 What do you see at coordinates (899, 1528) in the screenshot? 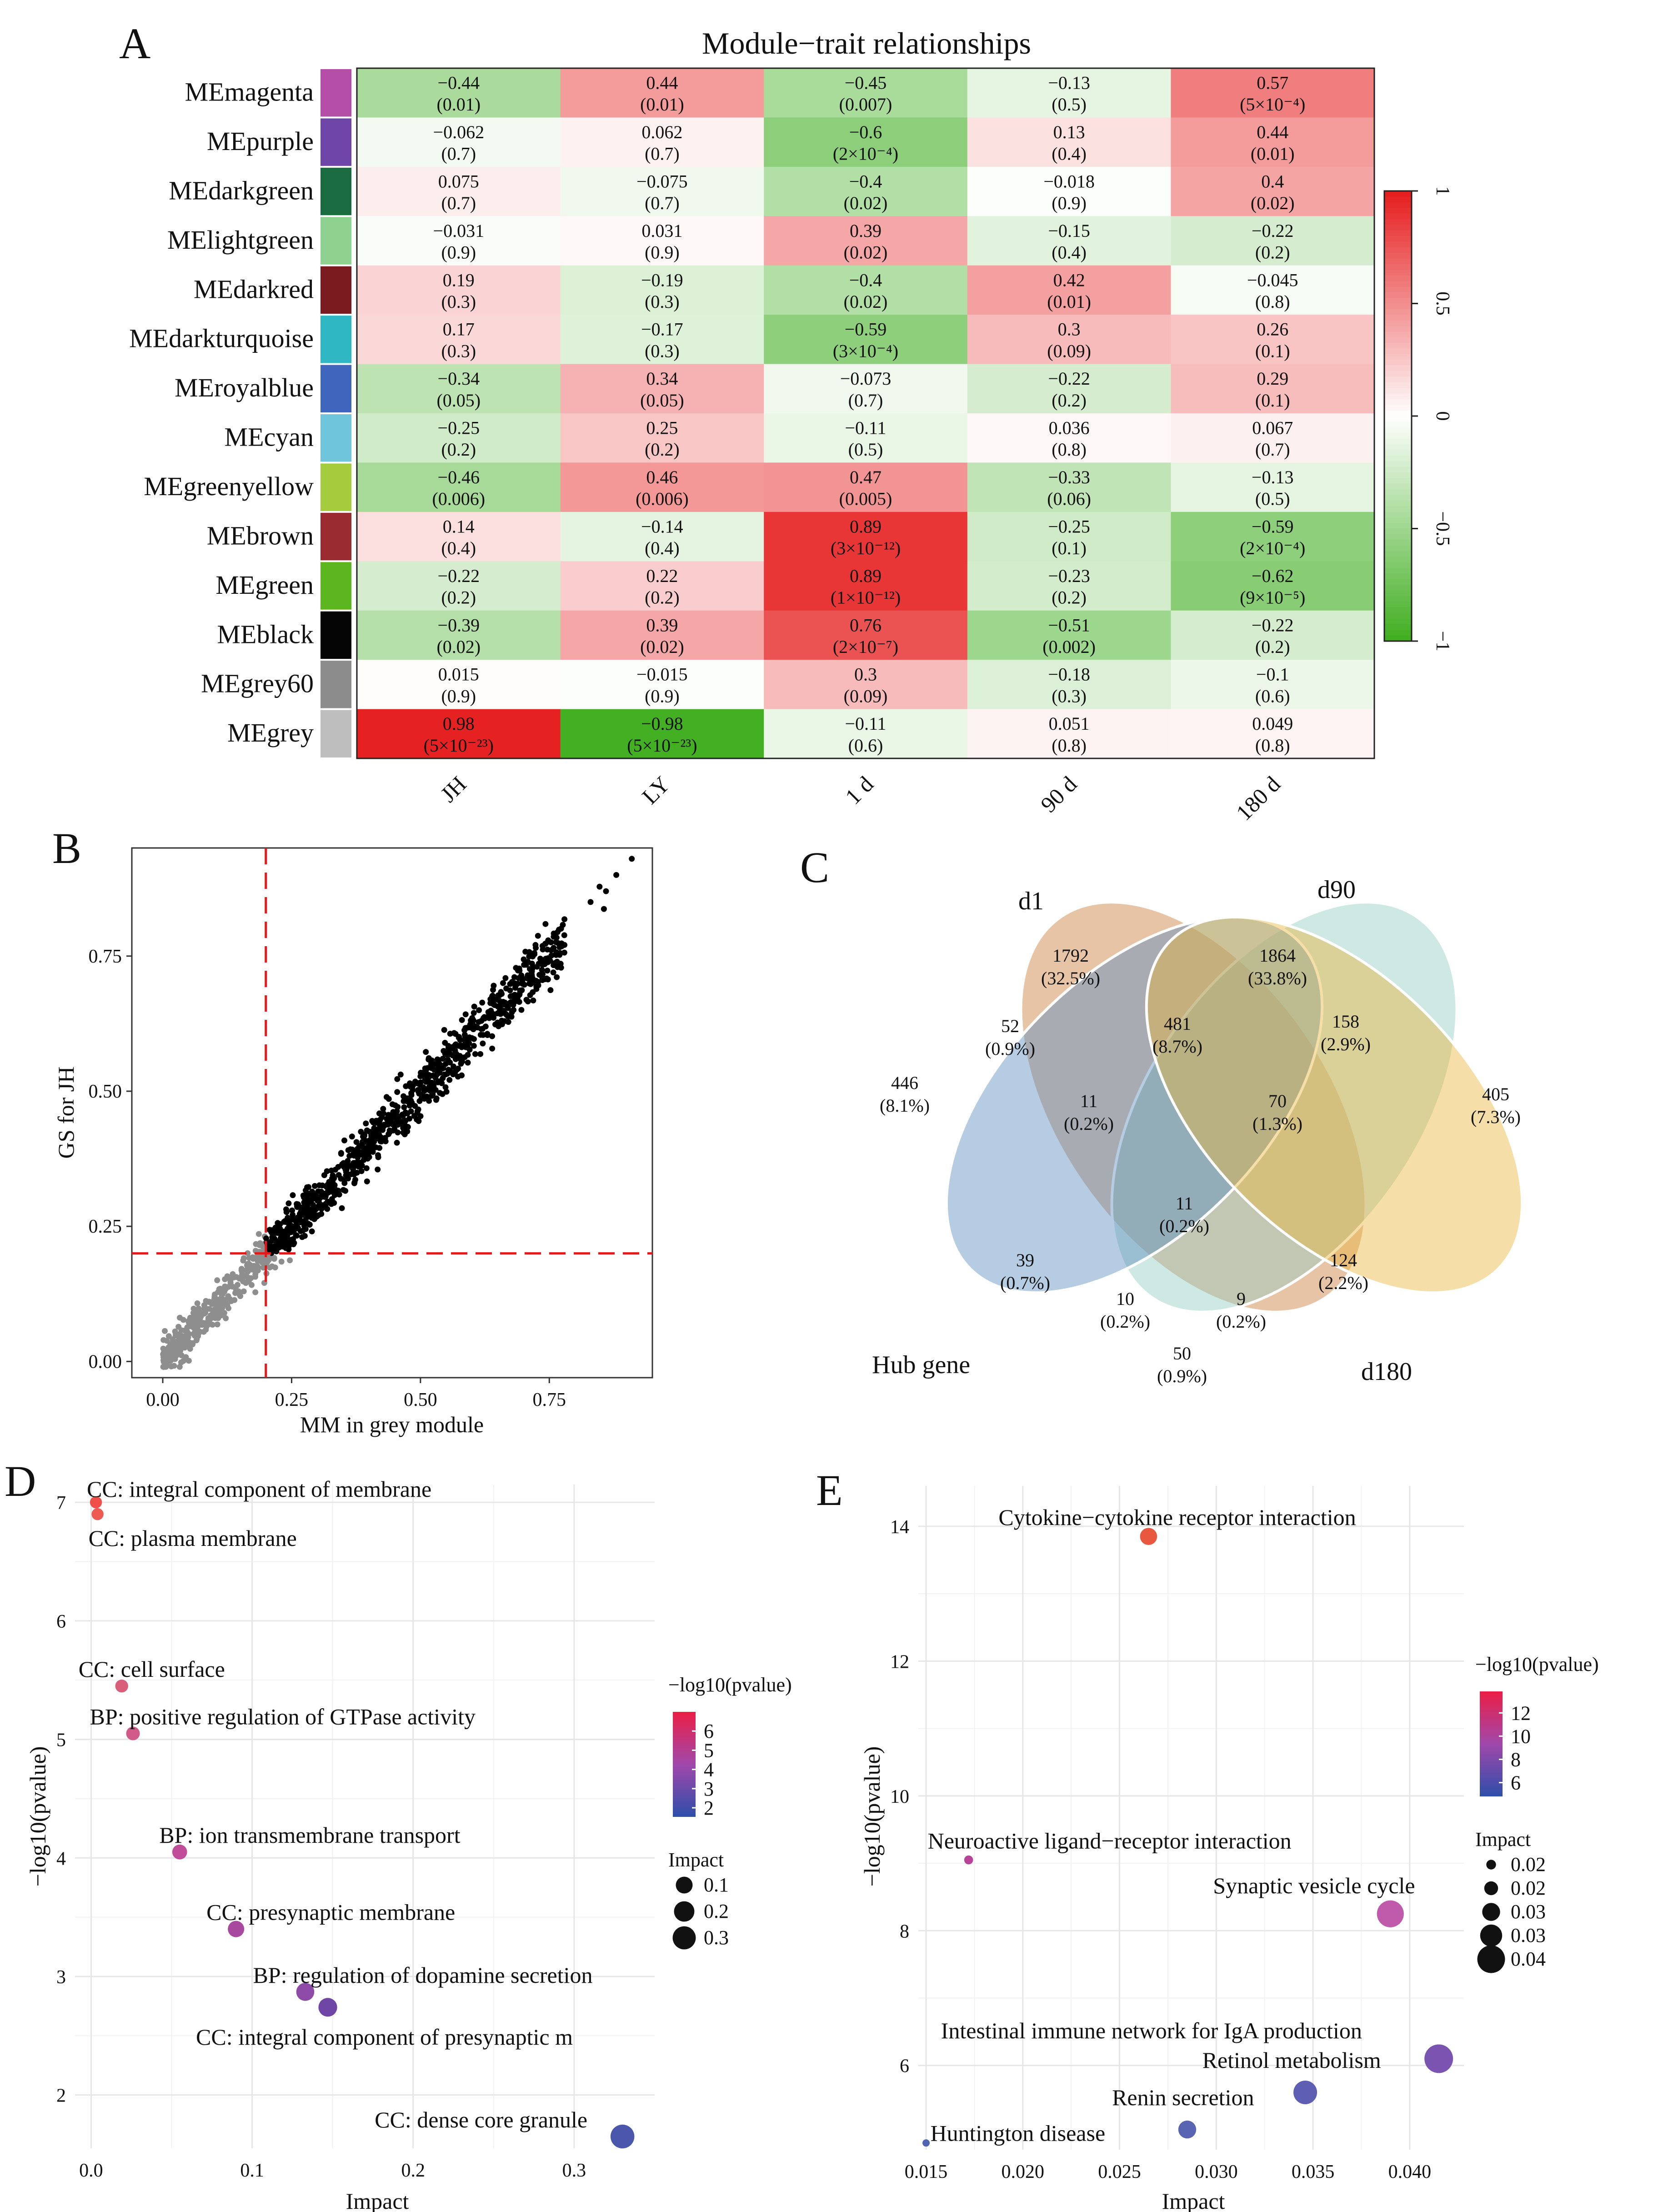
I see `y-tick-label: 14` at bounding box center [899, 1528].